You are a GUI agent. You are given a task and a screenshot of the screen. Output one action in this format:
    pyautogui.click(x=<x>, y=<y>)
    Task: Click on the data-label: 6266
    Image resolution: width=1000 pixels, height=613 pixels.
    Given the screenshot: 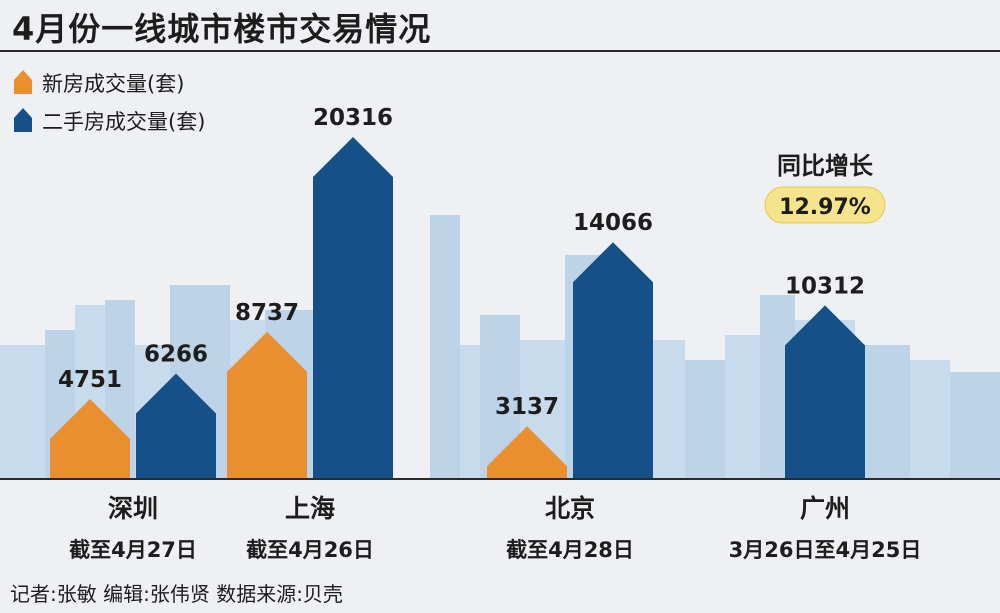 What is the action you would take?
    pyautogui.click(x=176, y=355)
    